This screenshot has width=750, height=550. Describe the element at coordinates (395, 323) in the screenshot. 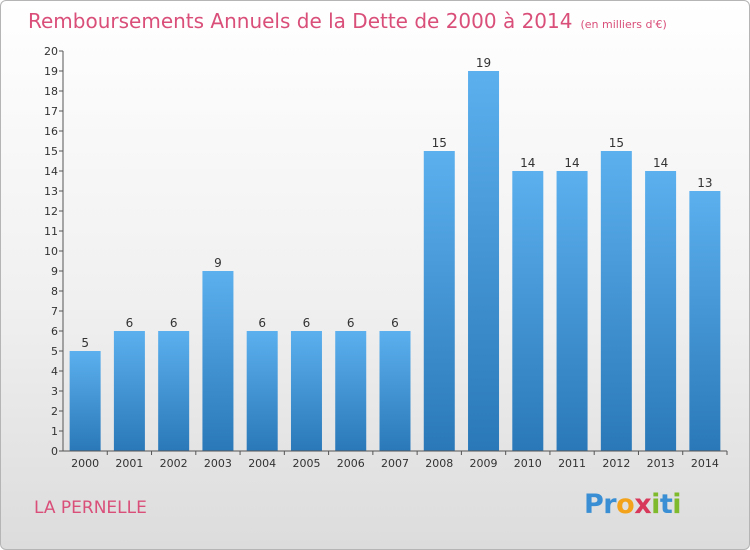

I see `data-label-2007: 6` at that location.